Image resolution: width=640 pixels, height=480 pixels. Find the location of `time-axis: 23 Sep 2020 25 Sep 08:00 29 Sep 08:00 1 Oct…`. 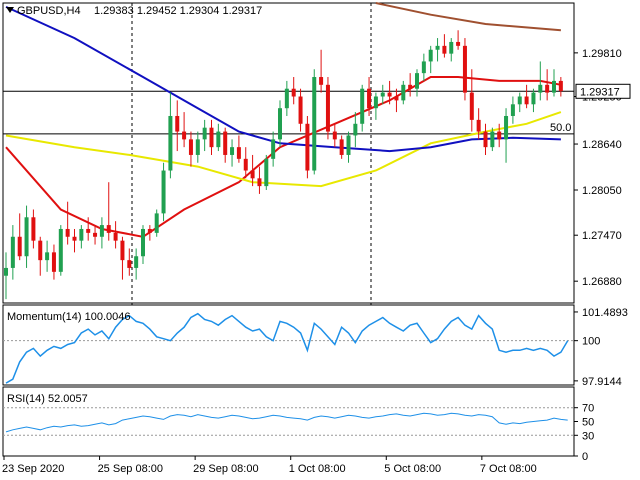

time-axis: 23 Sep 2020 25 Sep 08:00 29 Sep 08:00 1 Oct… is located at coordinates (269, 465).